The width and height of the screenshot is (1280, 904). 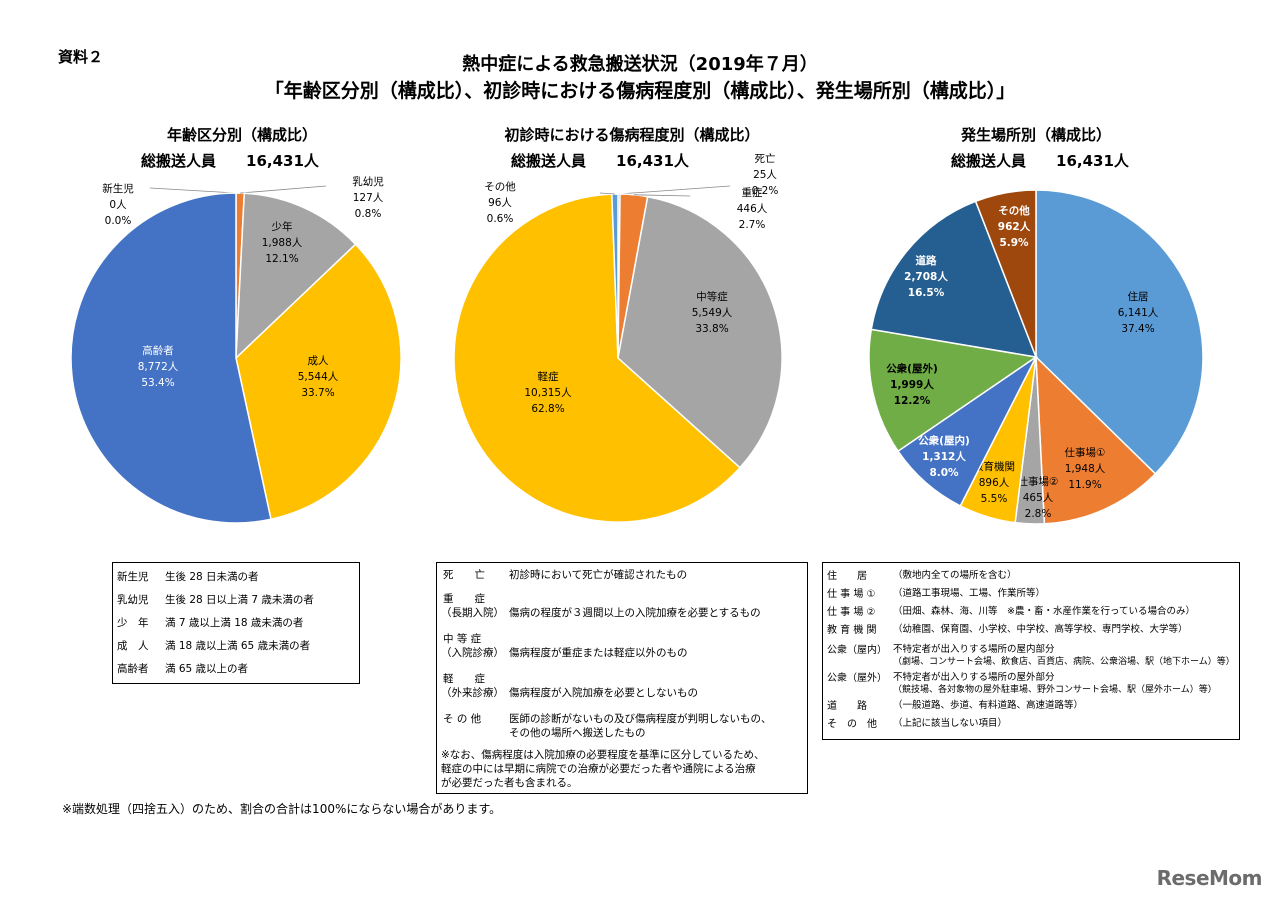 What do you see at coordinates (765, 158) in the screenshot?
I see `slice-name: 死亡` at bounding box center [765, 158].